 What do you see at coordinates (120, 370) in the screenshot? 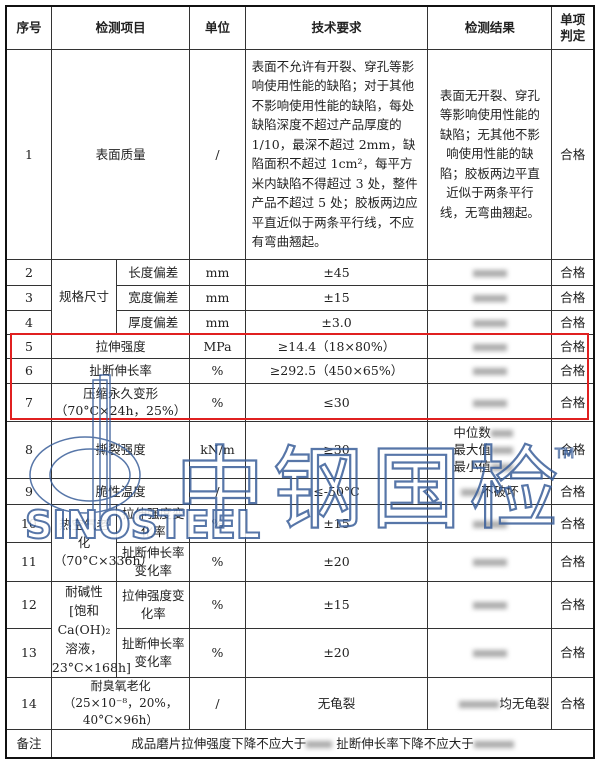
I see `row-item: 扯断伸长率` at bounding box center [120, 370].